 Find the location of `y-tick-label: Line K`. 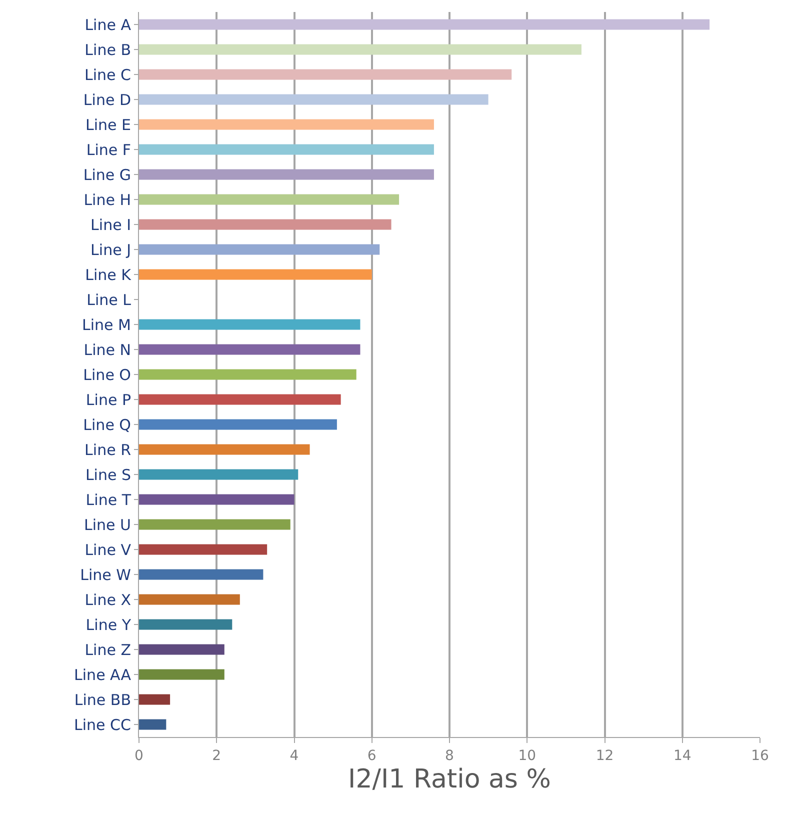

y-tick-label: Line K is located at coordinates (108, 275).